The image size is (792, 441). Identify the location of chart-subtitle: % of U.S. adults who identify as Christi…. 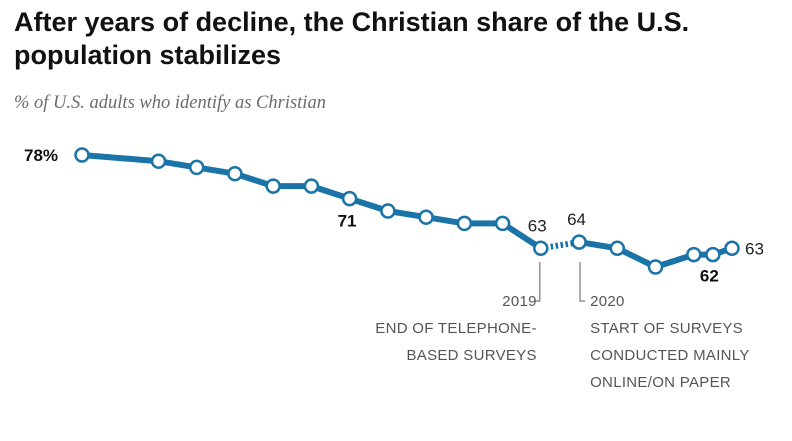
(170, 103).